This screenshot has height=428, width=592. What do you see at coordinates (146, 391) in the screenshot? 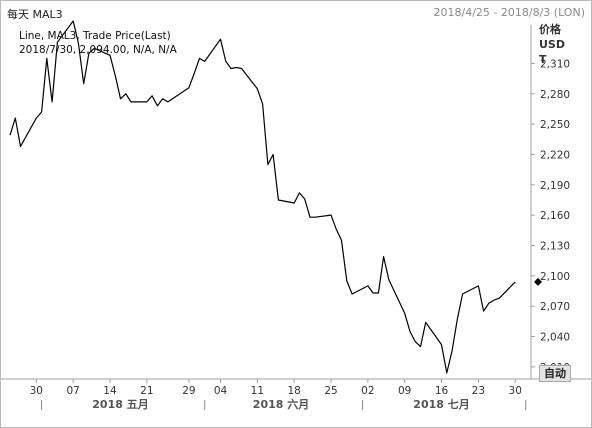
I see `x-tick-label: 21` at bounding box center [146, 391].